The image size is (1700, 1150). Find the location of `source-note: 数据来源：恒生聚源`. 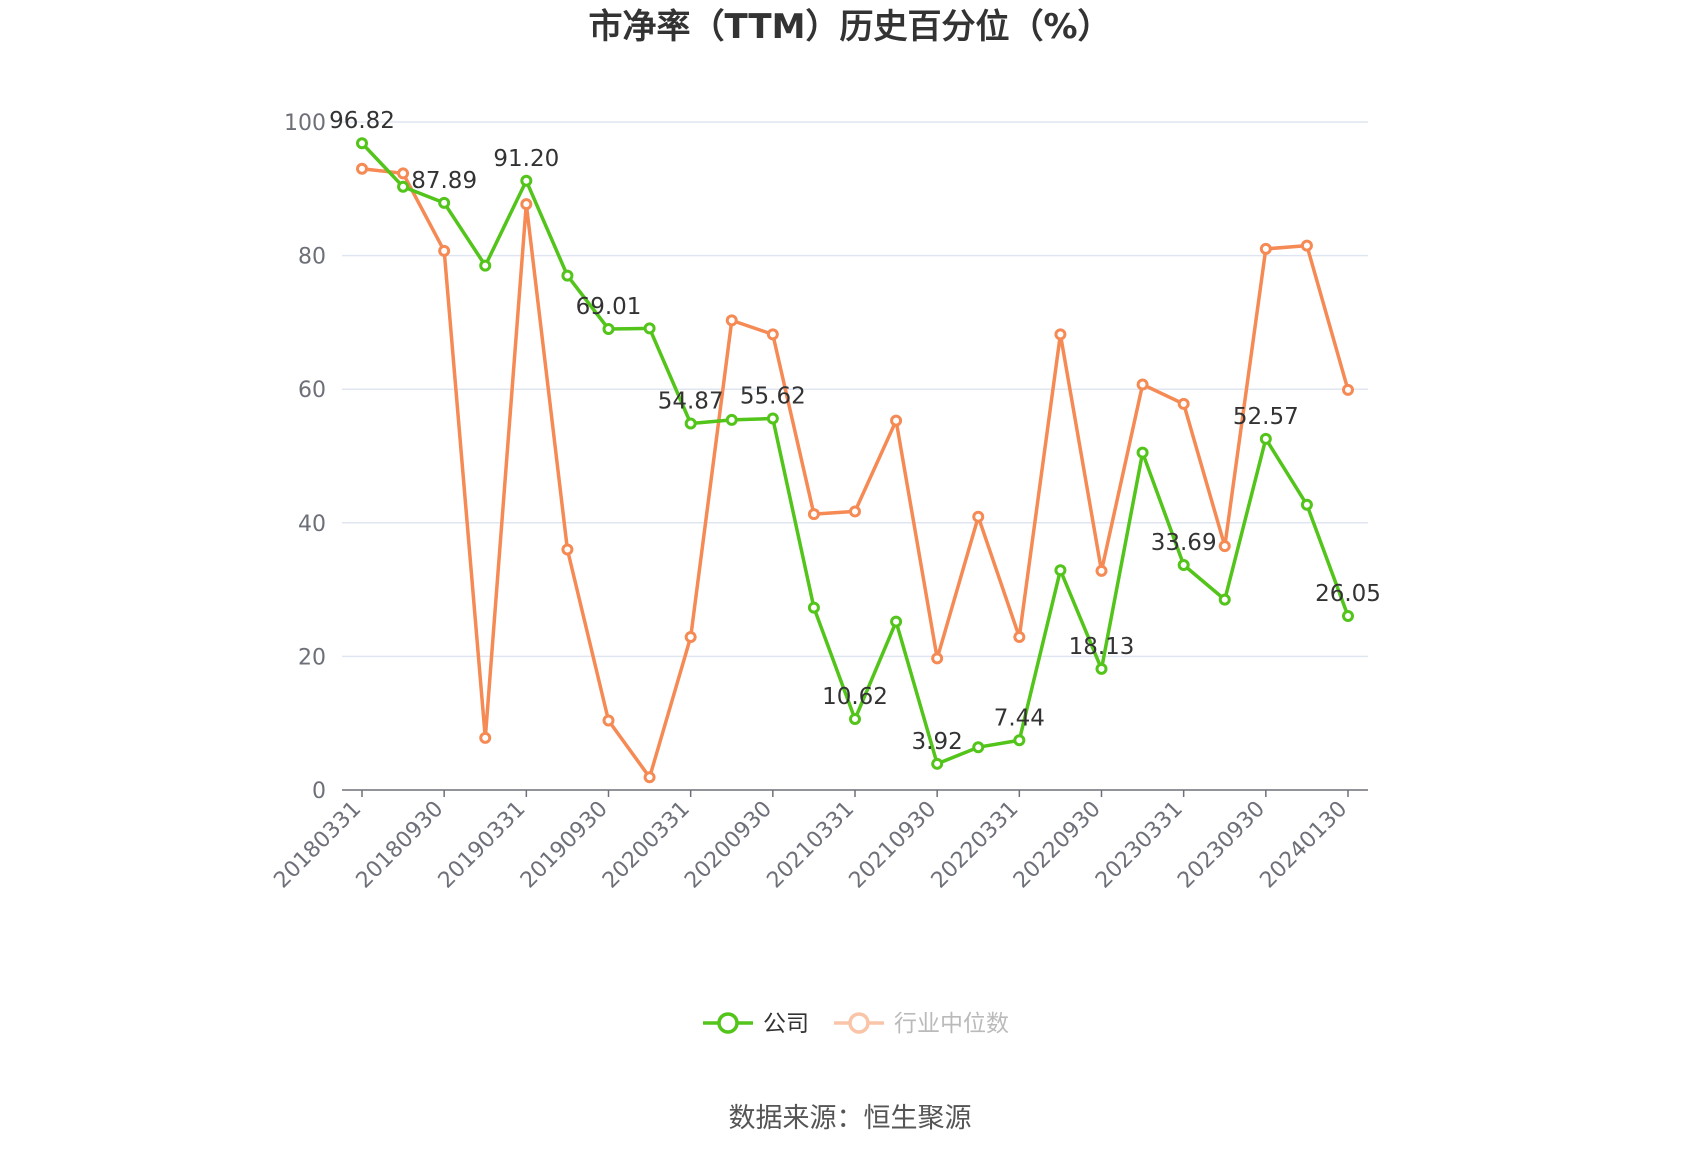

source-note: 数据来源：恒生聚源 is located at coordinates (850, 1118).